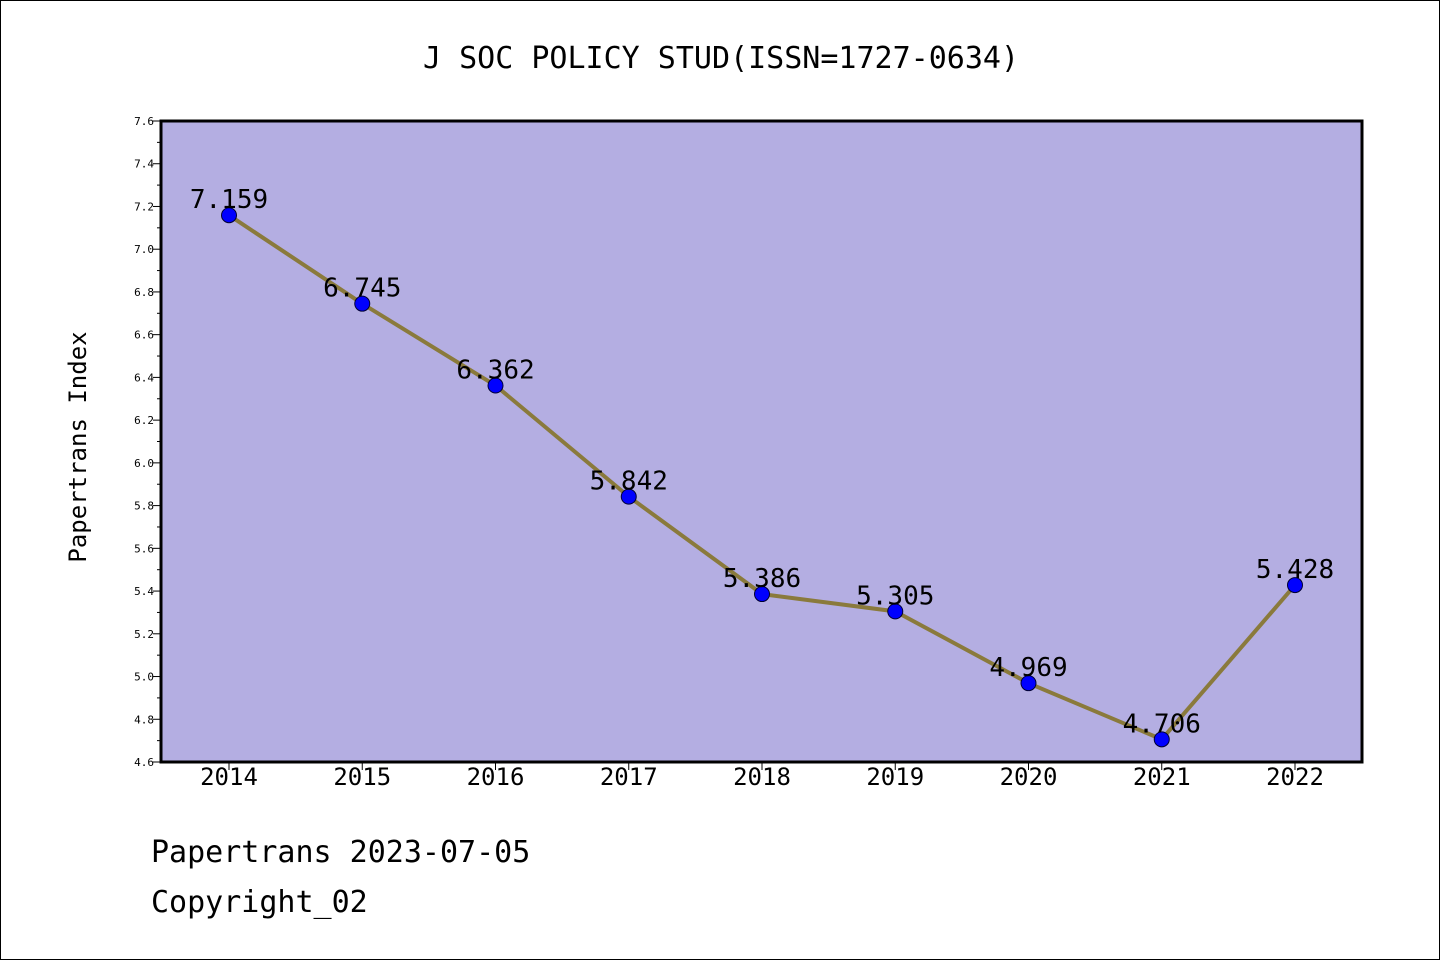 This screenshot has height=960, width=1440. Describe the element at coordinates (1162, 777) in the screenshot. I see `x-tick-label: 2021` at that location.